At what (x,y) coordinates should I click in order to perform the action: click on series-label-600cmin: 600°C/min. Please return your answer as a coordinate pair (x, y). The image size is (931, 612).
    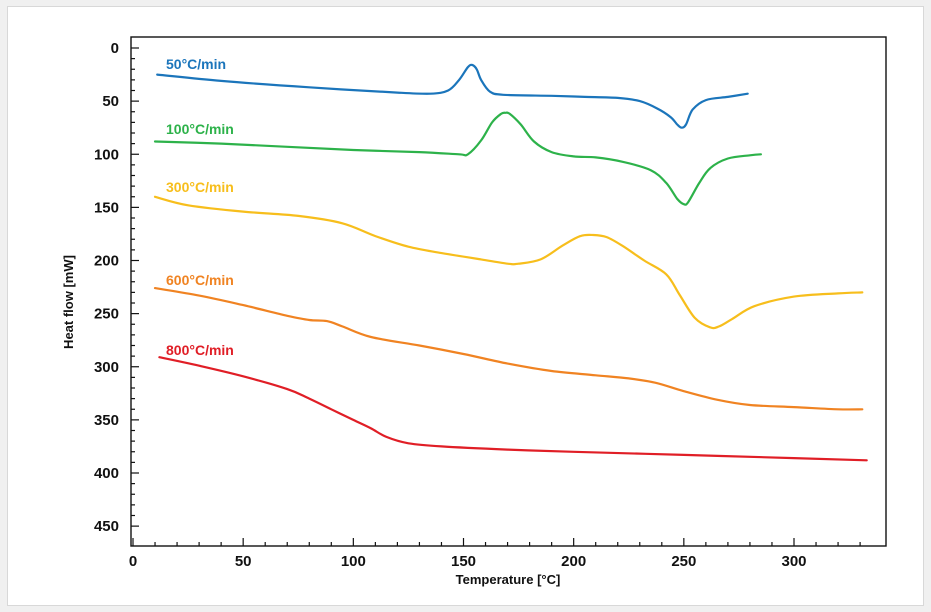
    Looking at the image, I should click on (200, 280).